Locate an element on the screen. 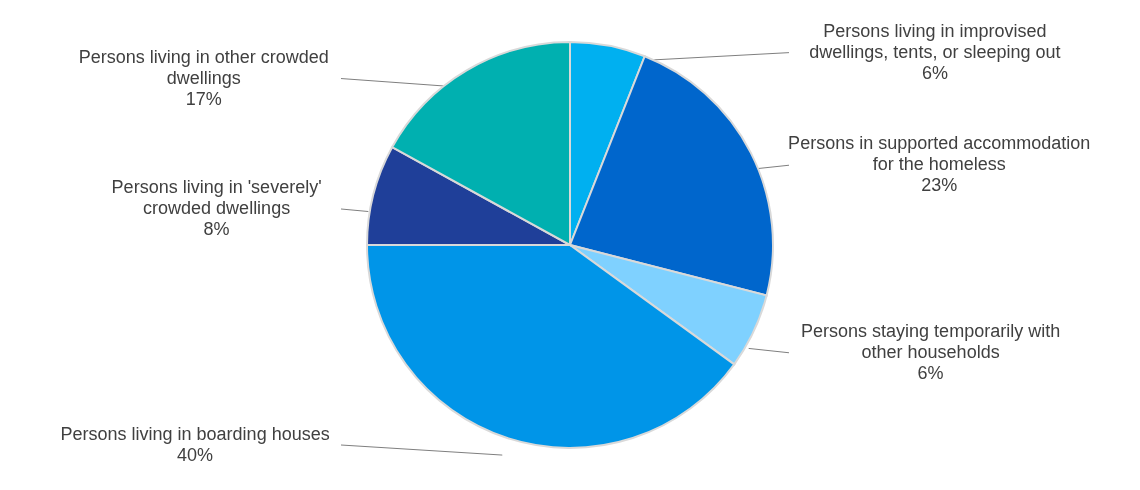 This screenshot has width=1140, height=490. data-label: 17% is located at coordinates (203, 98).